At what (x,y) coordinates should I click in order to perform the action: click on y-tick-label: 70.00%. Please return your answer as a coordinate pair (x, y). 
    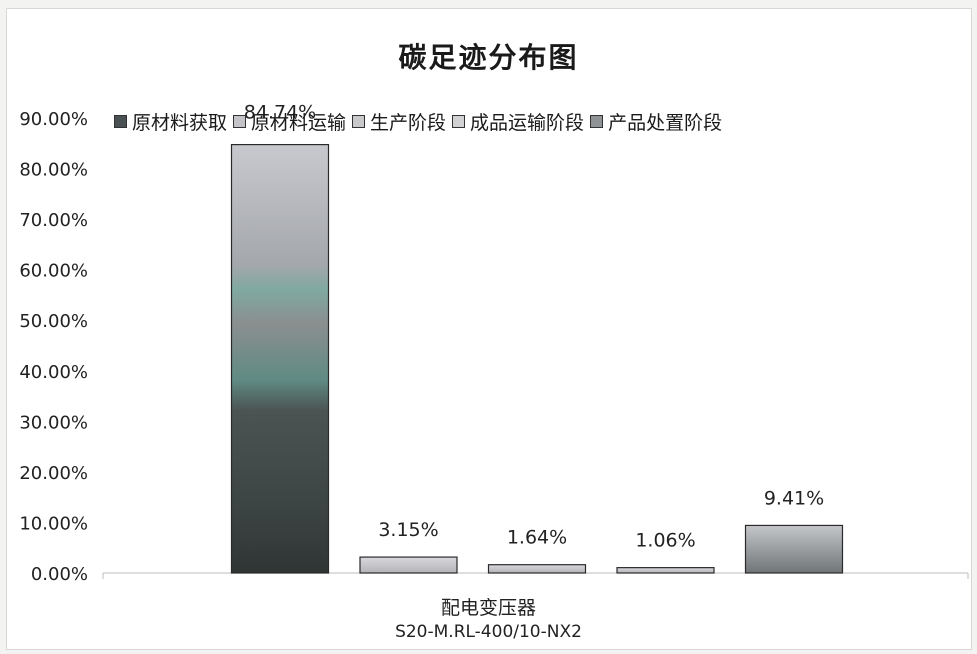
    Looking at the image, I should click on (53, 220).